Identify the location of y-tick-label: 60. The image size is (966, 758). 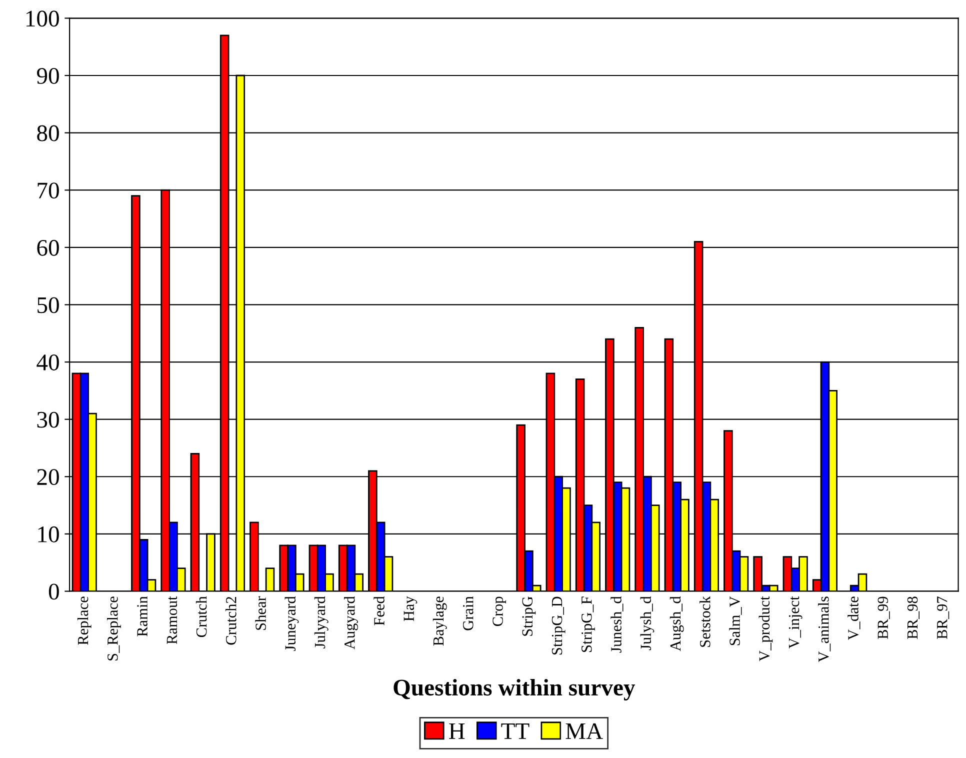
(48, 248).